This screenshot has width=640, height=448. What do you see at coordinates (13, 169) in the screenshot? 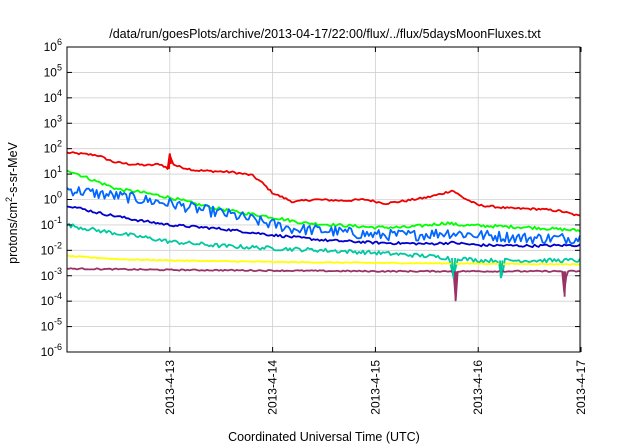
I see `y-axis-label-rest: -s-sr-MeV` at bounding box center [13, 169].